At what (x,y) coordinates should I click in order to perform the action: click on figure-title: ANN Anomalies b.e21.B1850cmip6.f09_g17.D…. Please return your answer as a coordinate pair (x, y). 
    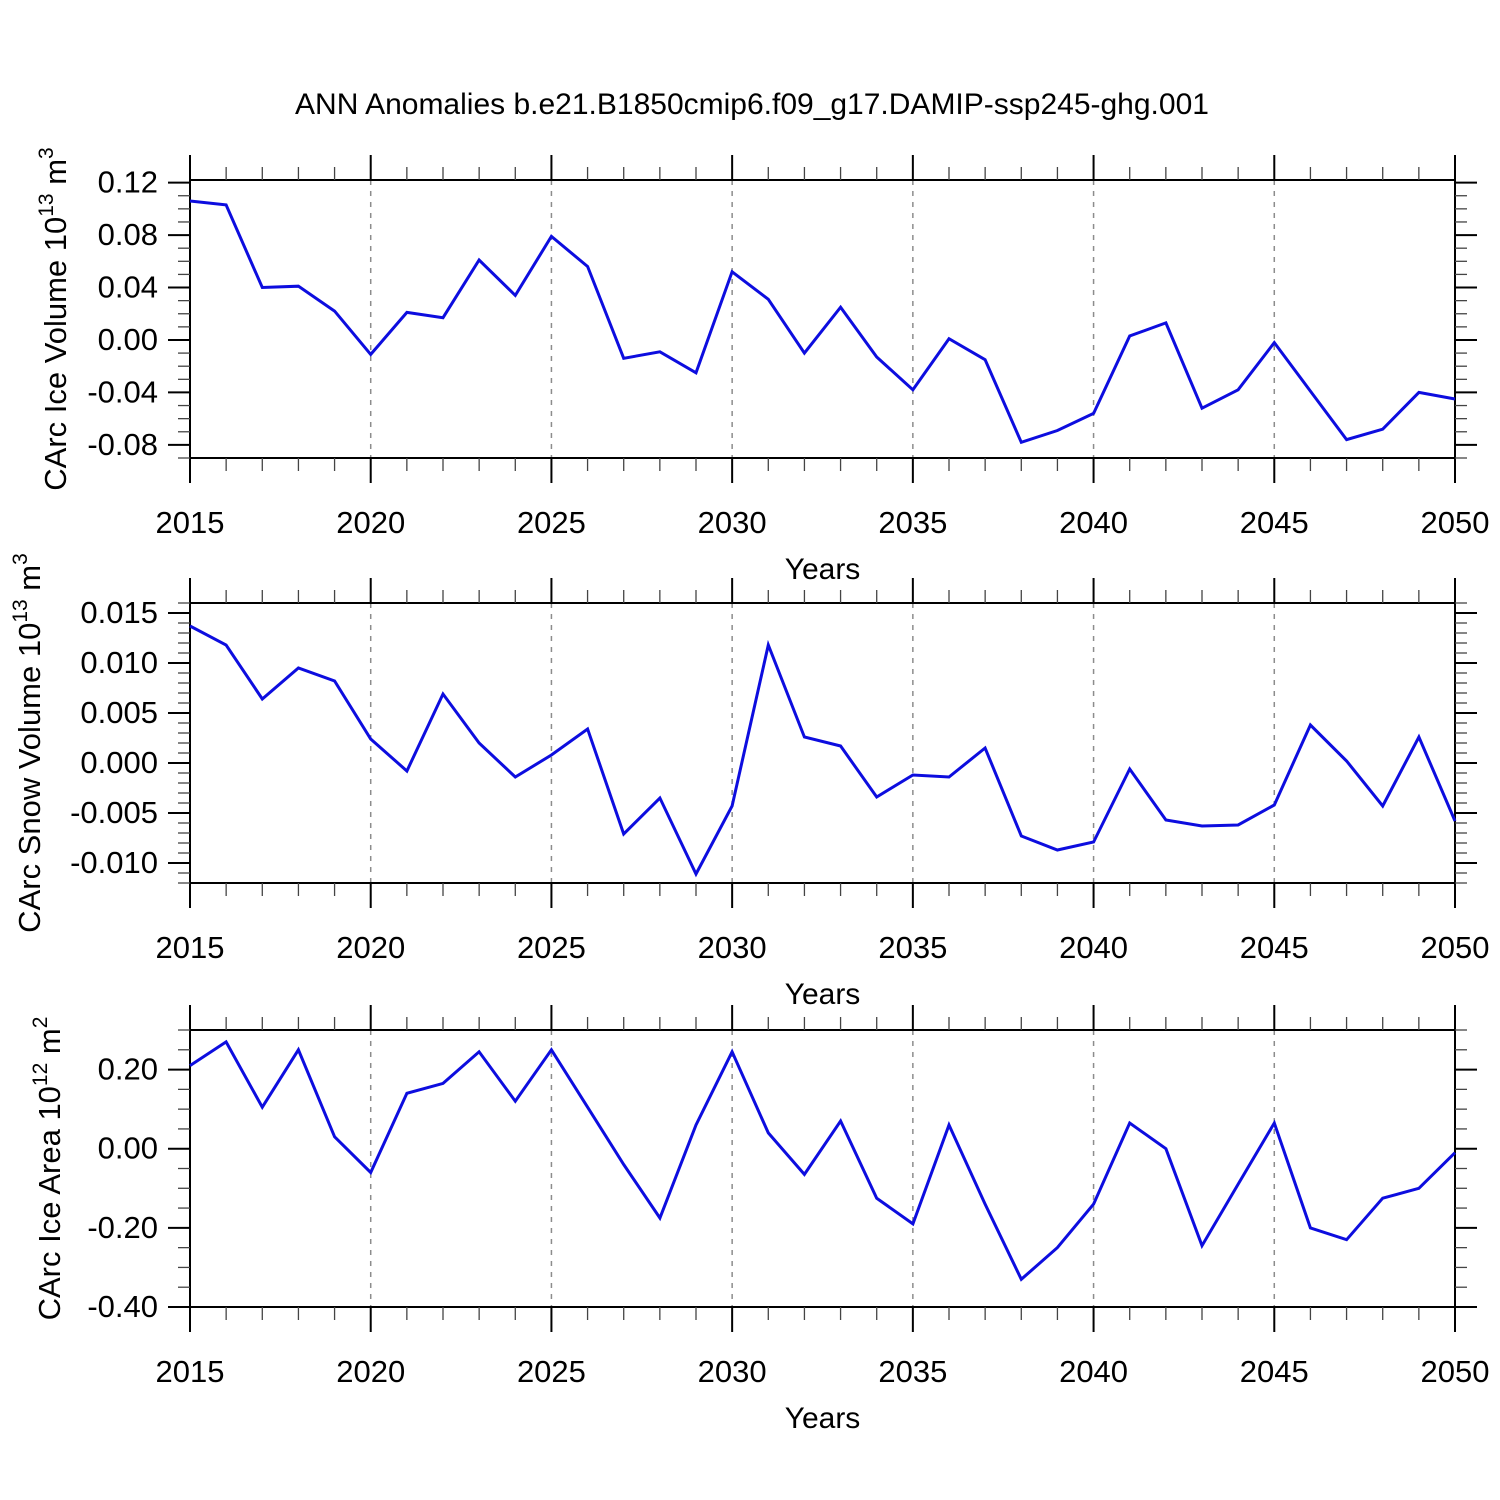
    Looking at the image, I should click on (752, 104).